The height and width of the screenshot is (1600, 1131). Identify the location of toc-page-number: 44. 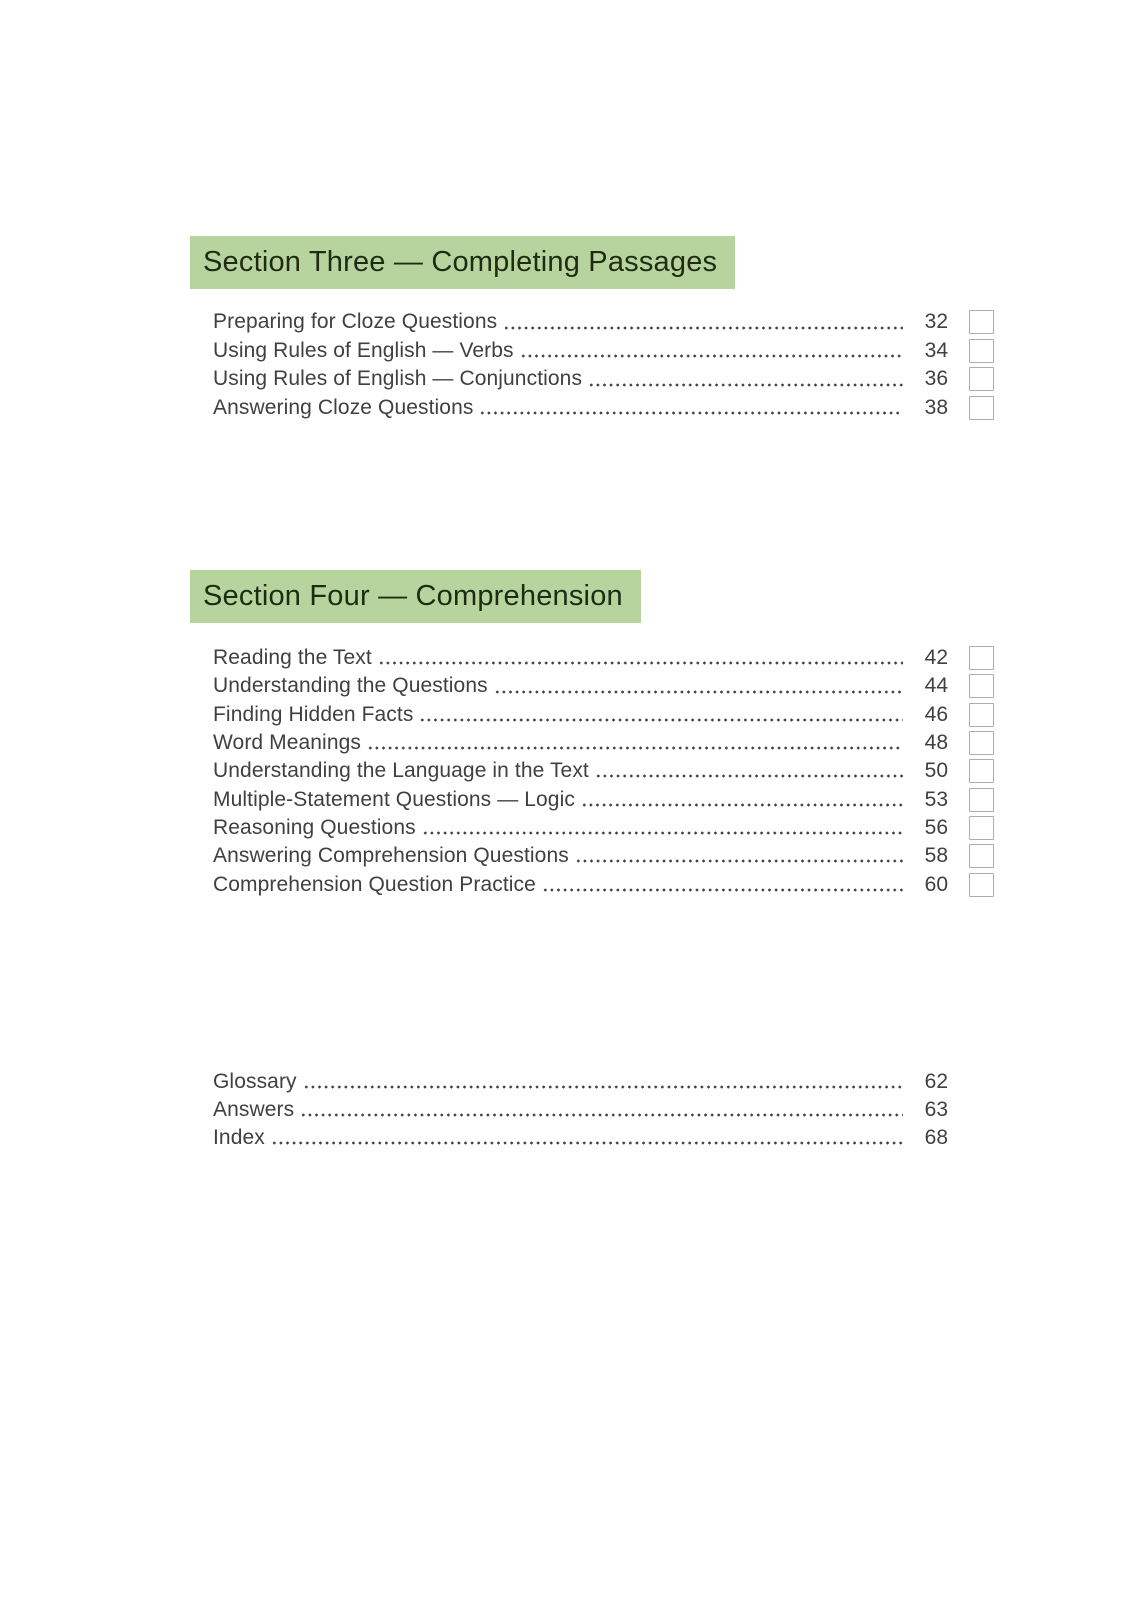
(936, 686).